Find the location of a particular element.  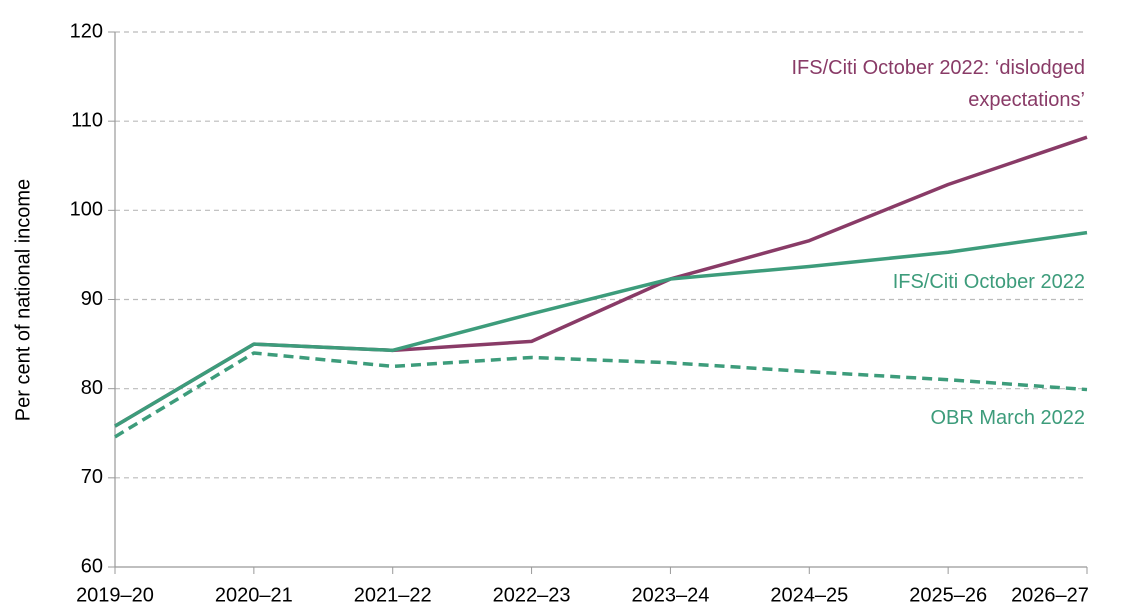

x-tick-label: 2024–25 is located at coordinates (809, 595).